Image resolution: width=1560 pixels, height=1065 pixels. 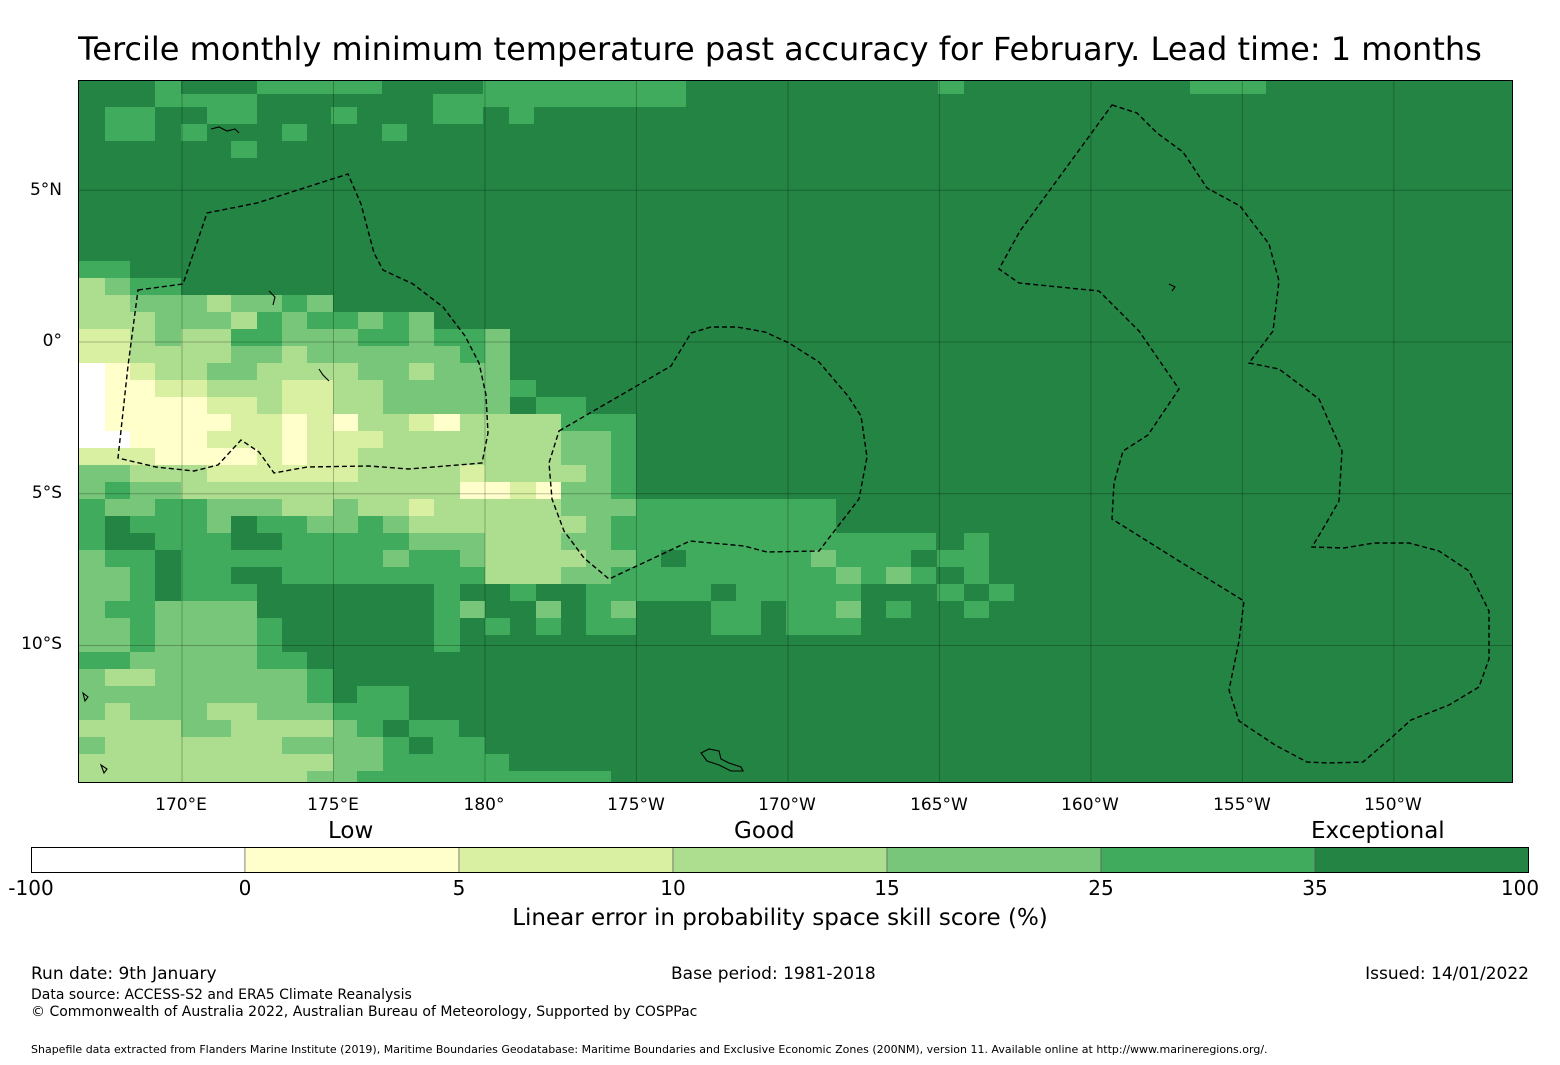 I want to click on colorbar-tick-5: 5, so click(x=459, y=888).